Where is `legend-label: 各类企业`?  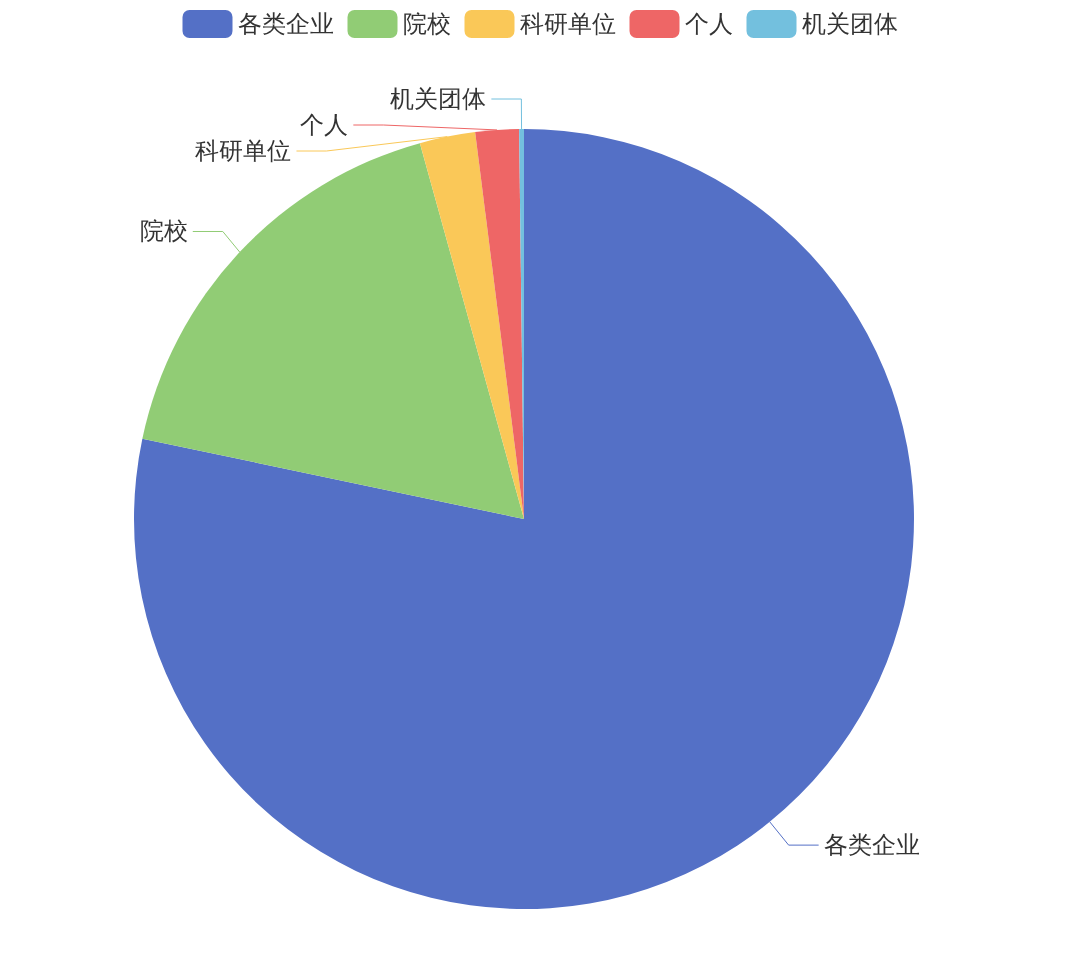 legend-label: 各类企业 is located at coordinates (285, 24).